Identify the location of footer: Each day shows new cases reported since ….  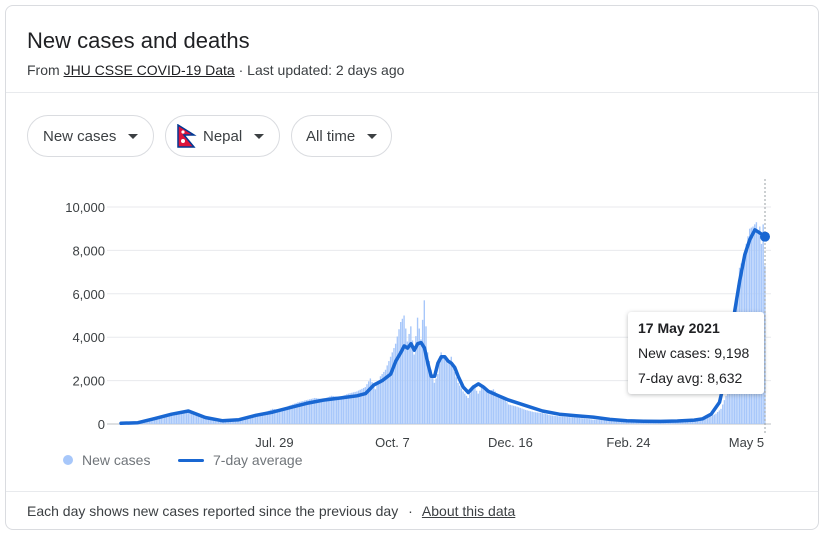
(271, 511).